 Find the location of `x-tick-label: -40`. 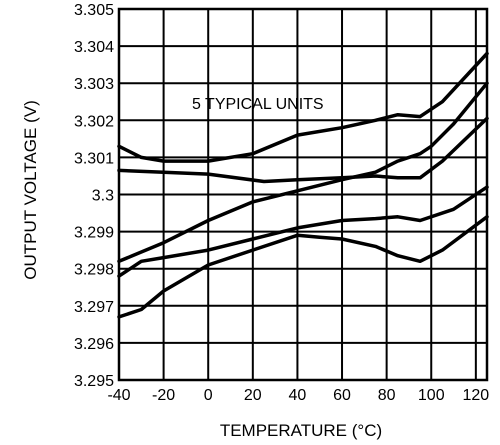

x-tick-label: -40 is located at coordinates (118, 395).